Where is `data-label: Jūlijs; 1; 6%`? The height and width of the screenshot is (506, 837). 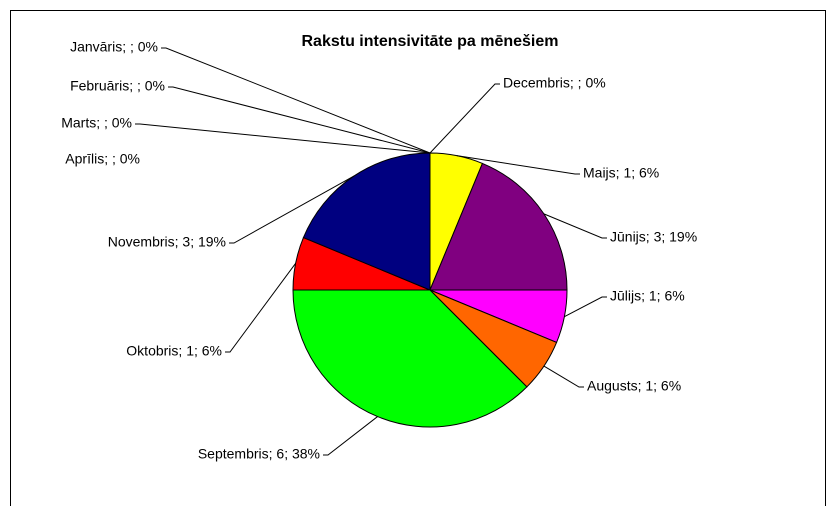
data-label: Jūlijs; 1; 6% is located at coordinates (647, 296).